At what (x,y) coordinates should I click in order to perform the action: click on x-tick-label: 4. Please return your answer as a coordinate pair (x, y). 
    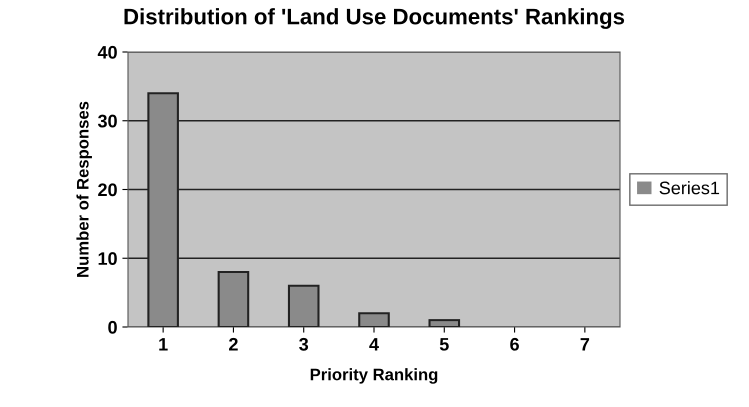
    Looking at the image, I should click on (374, 344).